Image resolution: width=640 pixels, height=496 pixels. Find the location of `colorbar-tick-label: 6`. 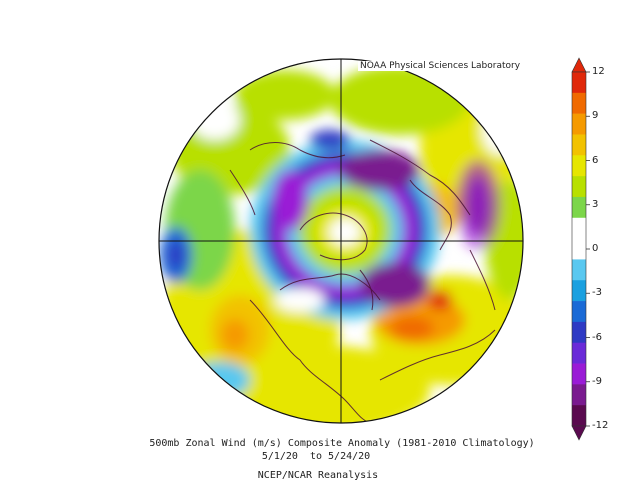

colorbar-tick-label: 6 is located at coordinates (595, 160).